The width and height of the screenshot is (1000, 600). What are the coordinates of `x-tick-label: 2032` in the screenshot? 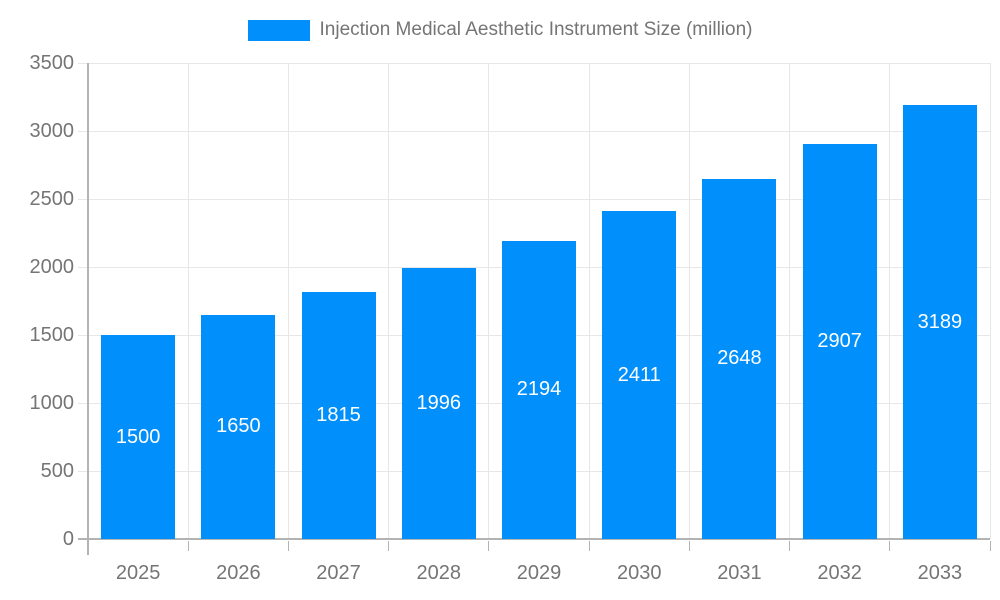 It's located at (839, 573).